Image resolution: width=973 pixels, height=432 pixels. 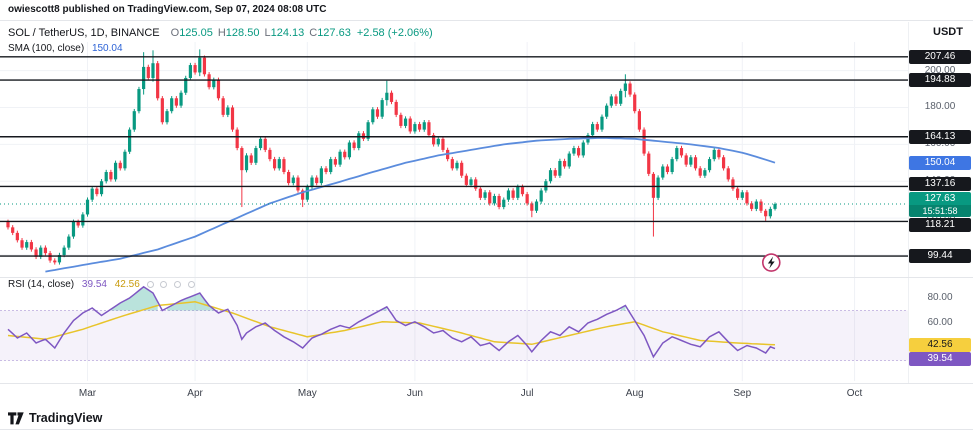 I want to click on indicator-legend-sma: SMA (100, close) 150.04, so click(x=65, y=48).